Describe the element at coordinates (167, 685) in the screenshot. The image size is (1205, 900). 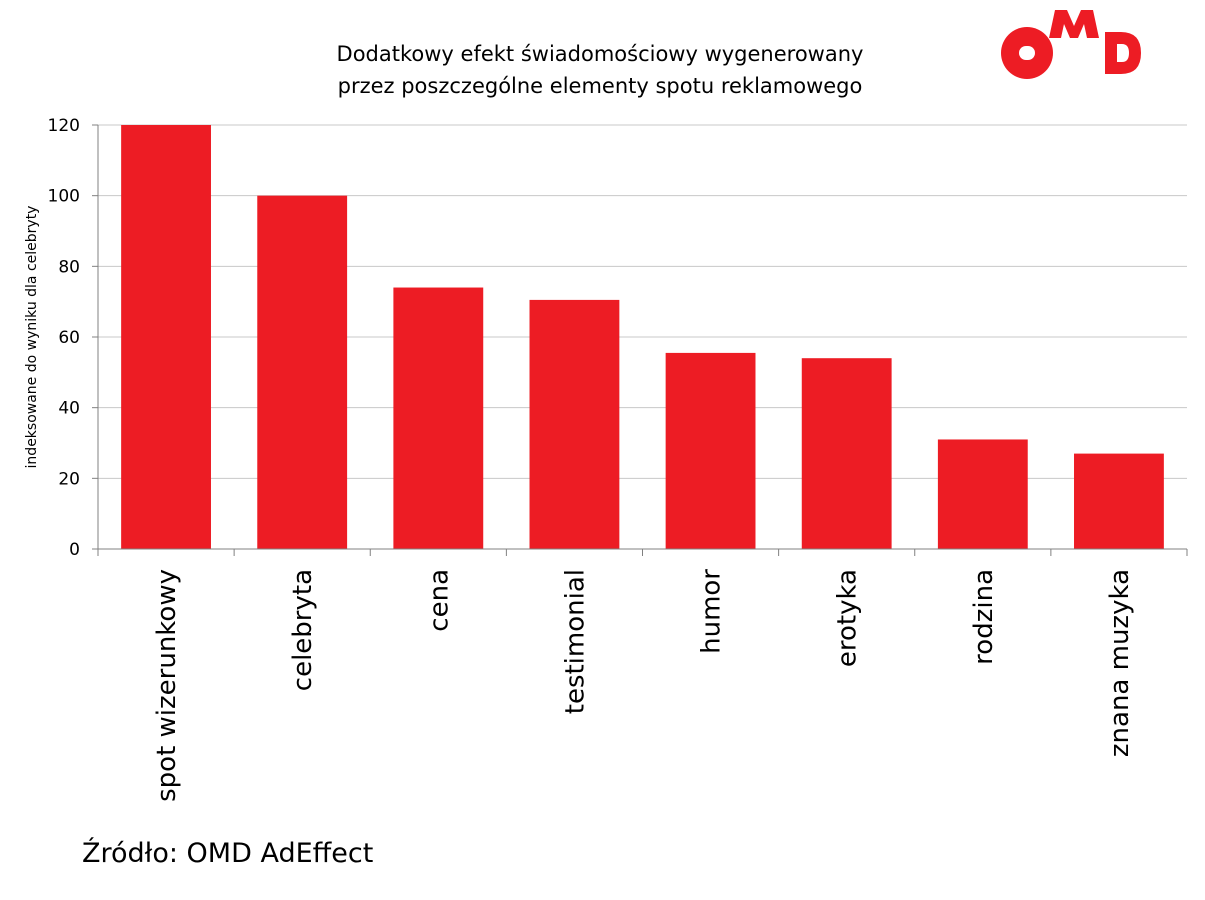
I see `x-tick-label: spot wizerunkowy` at that location.